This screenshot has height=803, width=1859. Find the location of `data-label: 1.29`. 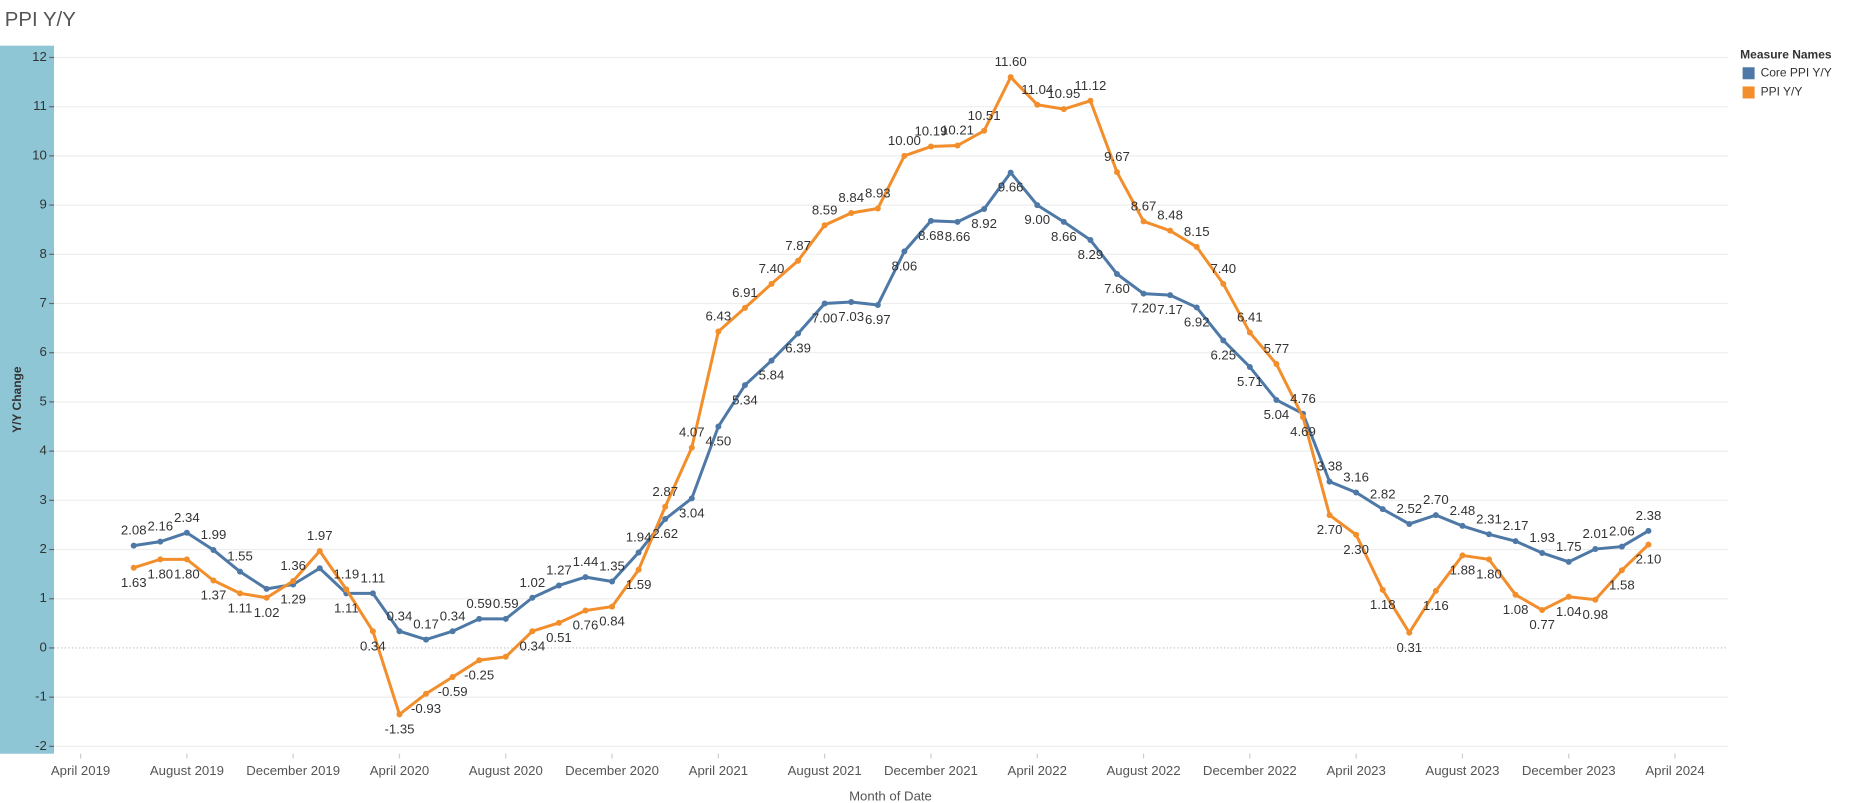

data-label: 1.29 is located at coordinates (293, 599).